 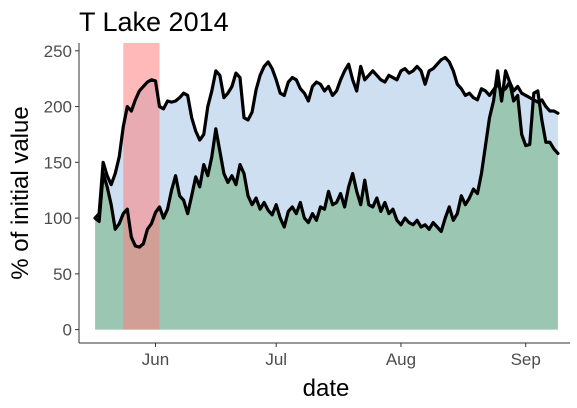 What do you see at coordinates (58, 51) in the screenshot?
I see `y-tick-label: 250` at bounding box center [58, 51].